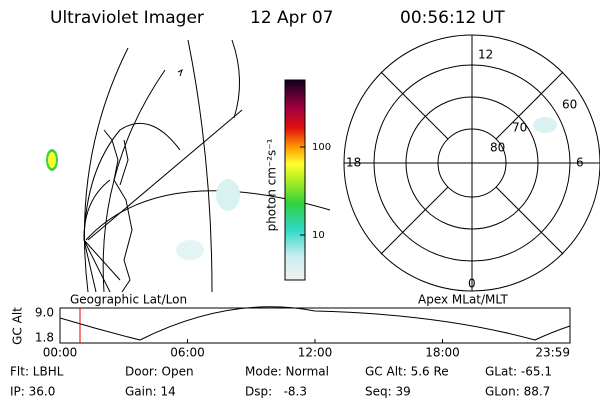 This screenshot has height=400, width=600. What do you see at coordinates (318, 235) in the screenshot?
I see `colorbar-tick-label: 10` at bounding box center [318, 235].